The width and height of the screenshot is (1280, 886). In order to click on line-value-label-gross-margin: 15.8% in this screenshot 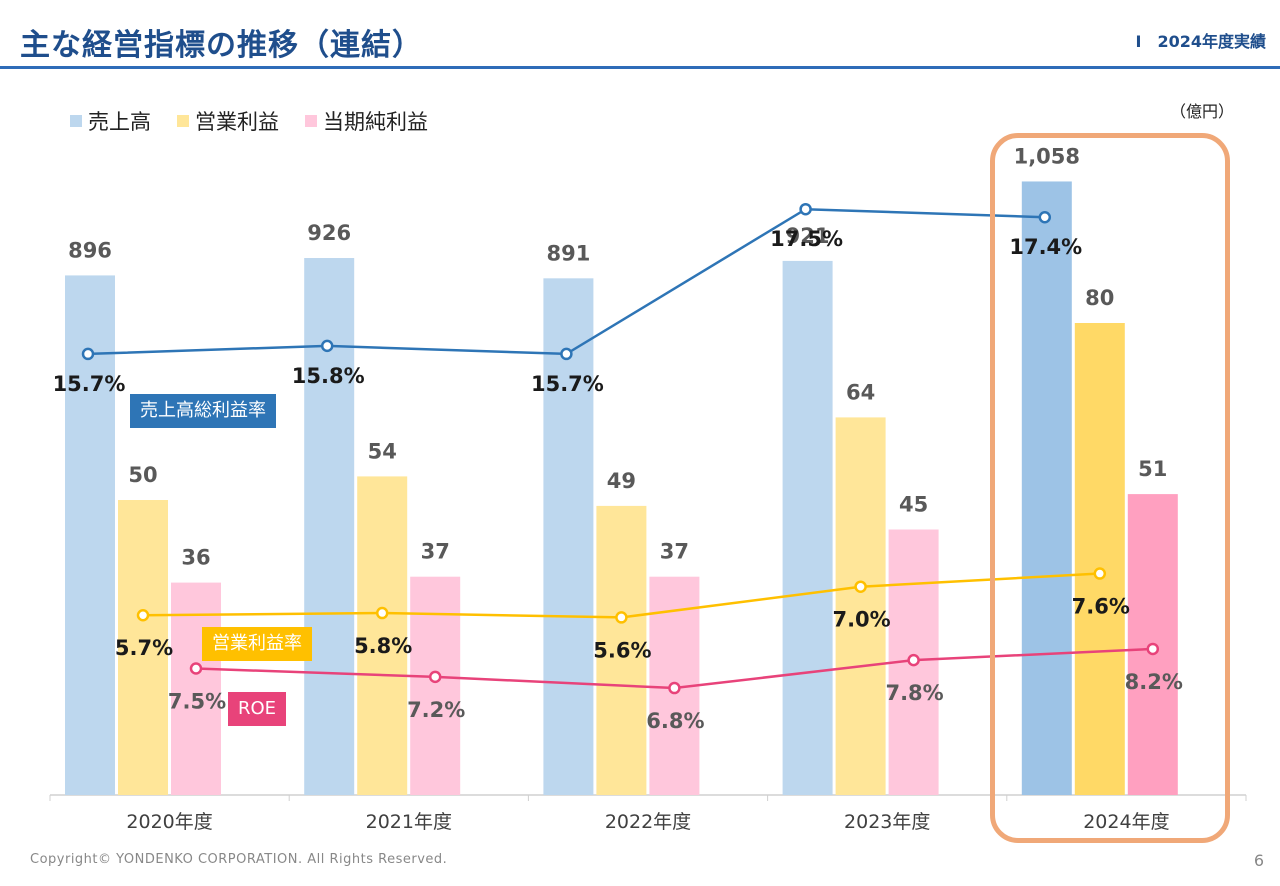, I will do `click(328, 376)`.